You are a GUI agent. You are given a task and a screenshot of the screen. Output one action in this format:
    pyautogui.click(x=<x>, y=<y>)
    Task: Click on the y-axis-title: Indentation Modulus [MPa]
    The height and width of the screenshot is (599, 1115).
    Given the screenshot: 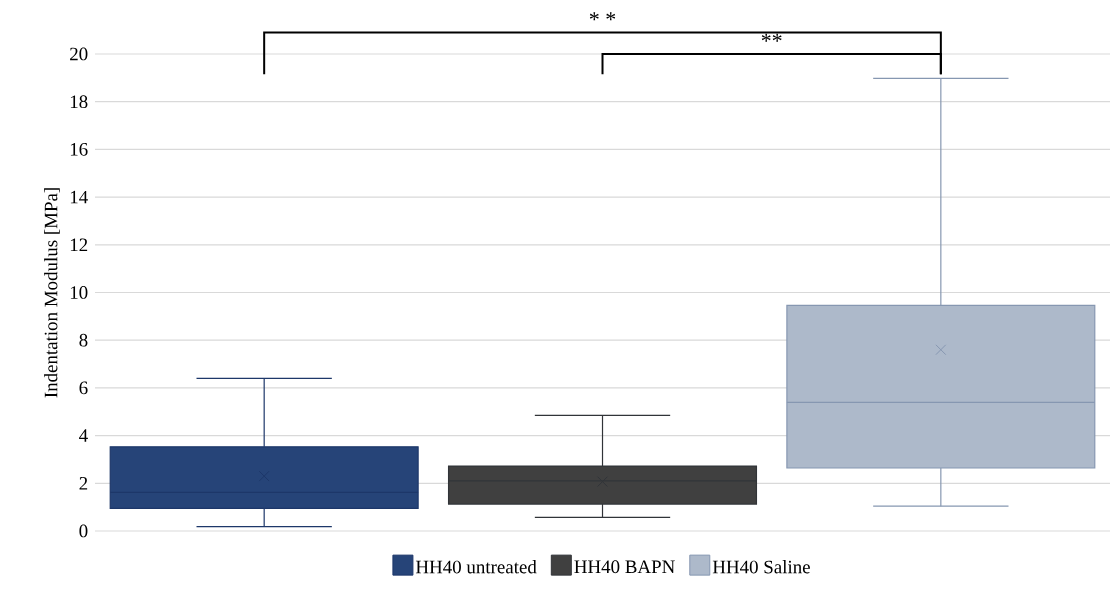 What is the action you would take?
    pyautogui.click(x=52, y=293)
    